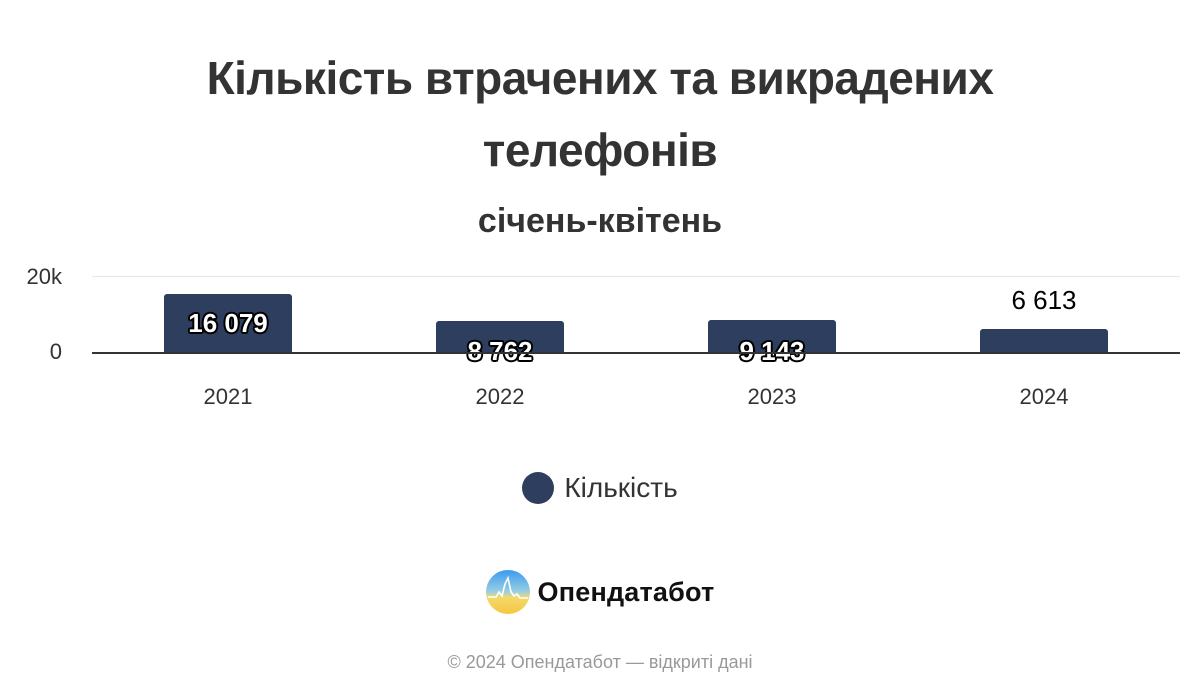 This screenshot has height=700, width=1200. Describe the element at coordinates (55, 351) in the screenshot. I see `y-tick-0: 0` at that location.